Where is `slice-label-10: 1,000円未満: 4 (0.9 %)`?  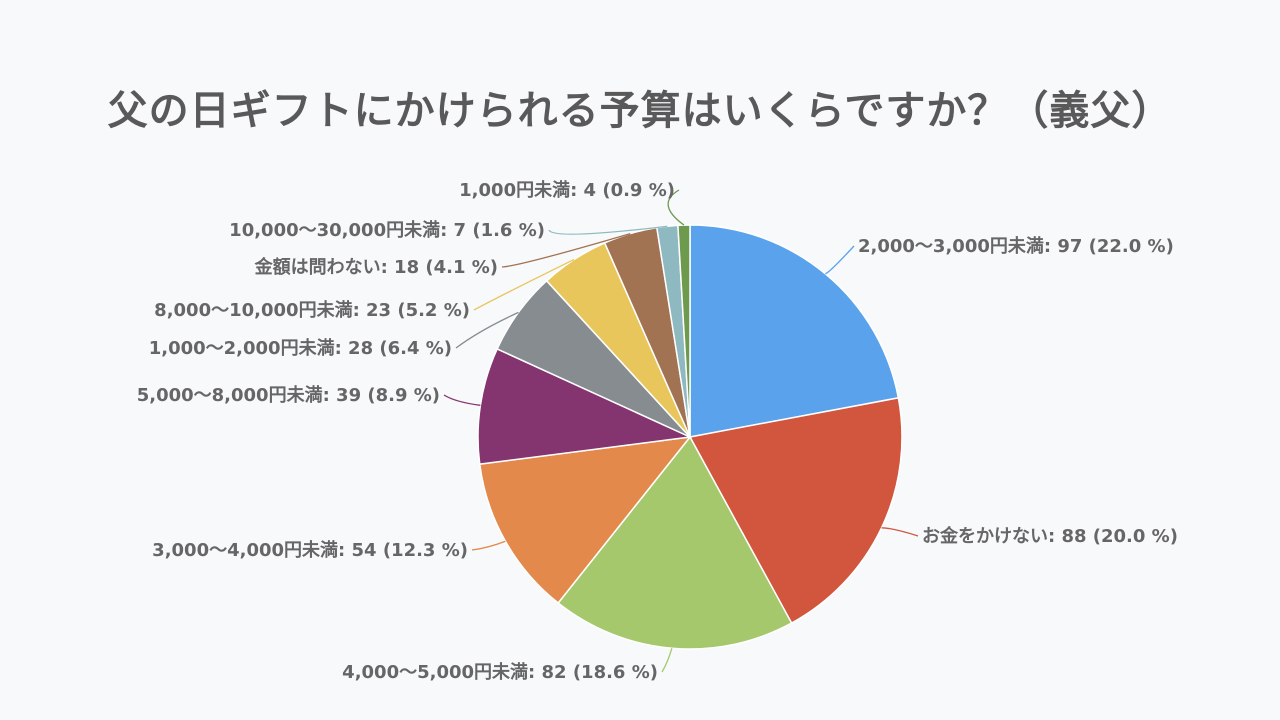 slice-label-10: 1,000円未満: 4 (0.9 %) is located at coordinates (567, 190).